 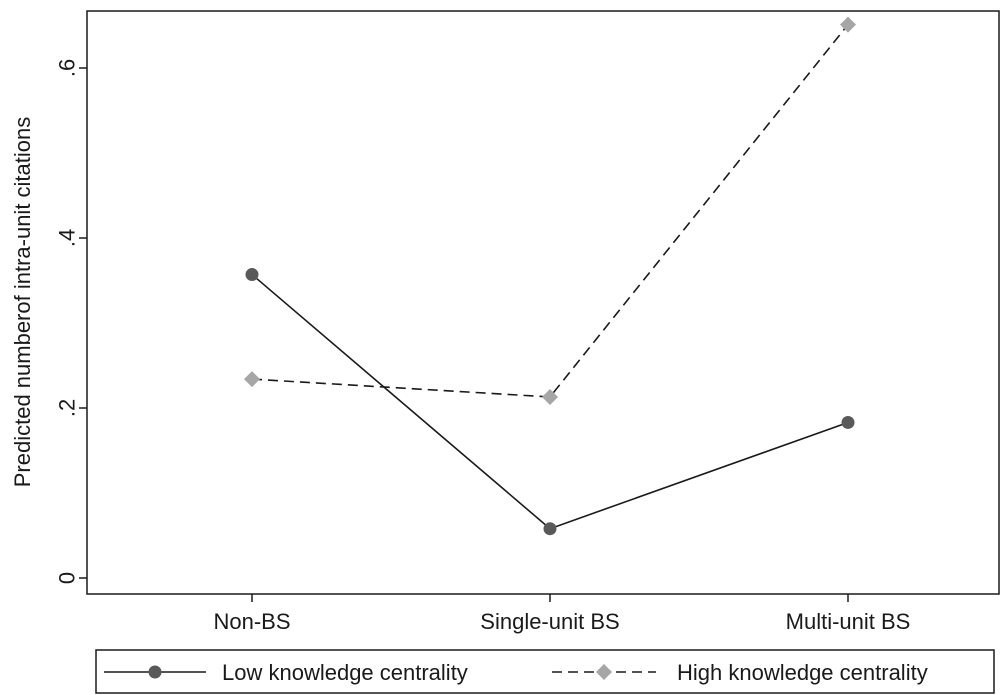 What do you see at coordinates (848, 621) in the screenshot?
I see `x-tick-label: Multi-unit BS` at bounding box center [848, 621].